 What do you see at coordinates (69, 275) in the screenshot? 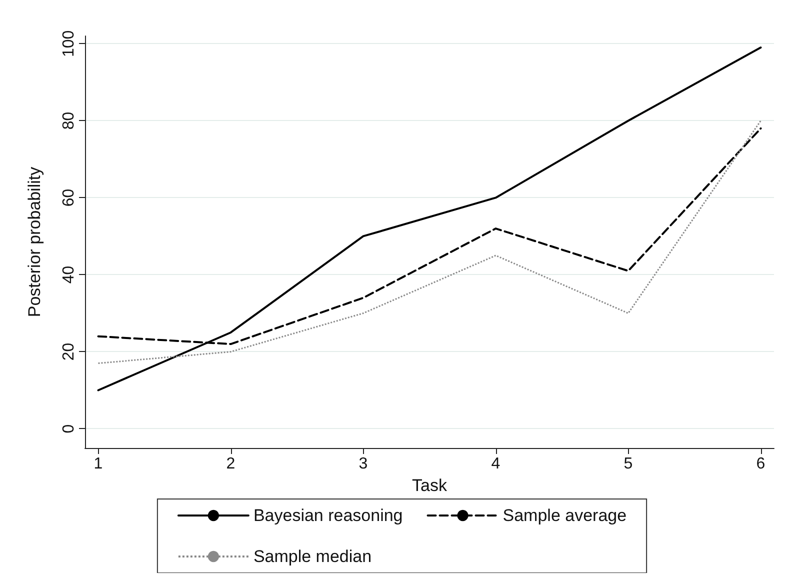
I see `y-tick-label: 40` at bounding box center [69, 275].